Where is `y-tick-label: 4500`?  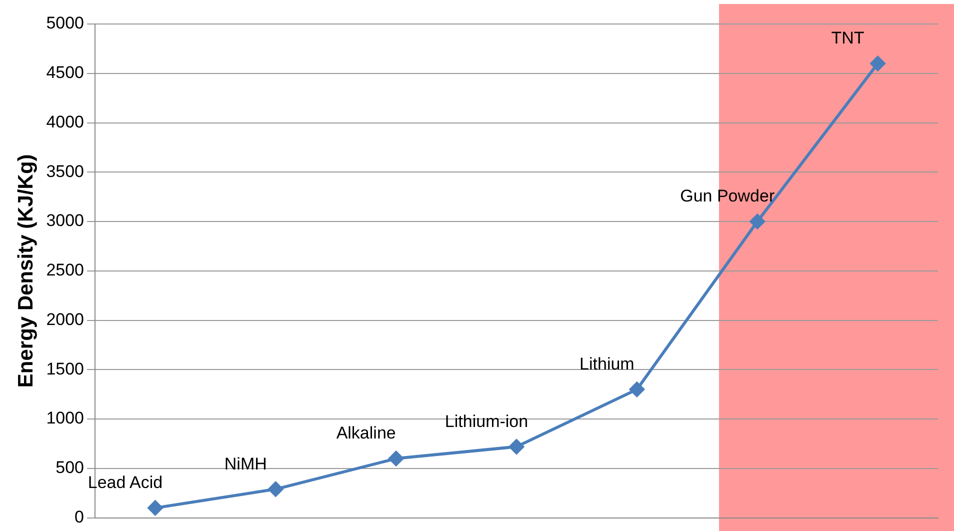
y-tick-label: 4500 is located at coordinates (65, 72).